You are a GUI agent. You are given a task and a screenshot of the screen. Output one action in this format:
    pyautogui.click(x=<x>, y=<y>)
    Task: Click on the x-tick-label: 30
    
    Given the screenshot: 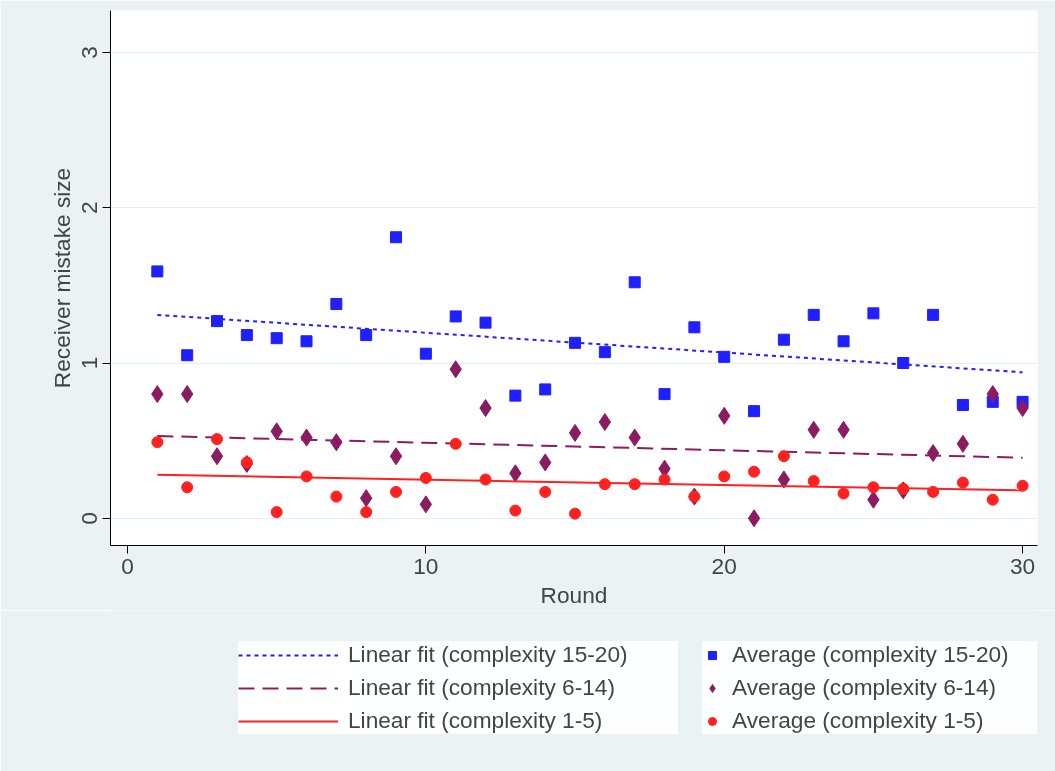 What is the action you would take?
    pyautogui.click(x=1022, y=565)
    